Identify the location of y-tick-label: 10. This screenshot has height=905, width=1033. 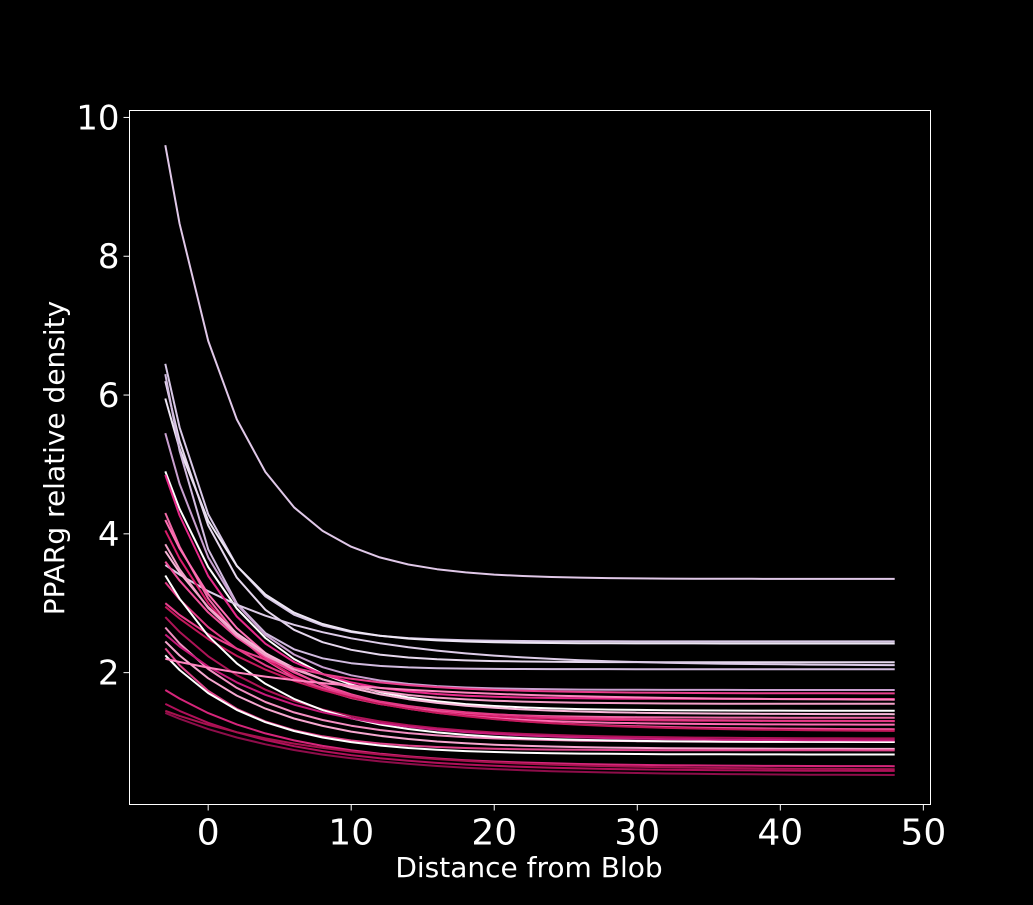
(97, 118).